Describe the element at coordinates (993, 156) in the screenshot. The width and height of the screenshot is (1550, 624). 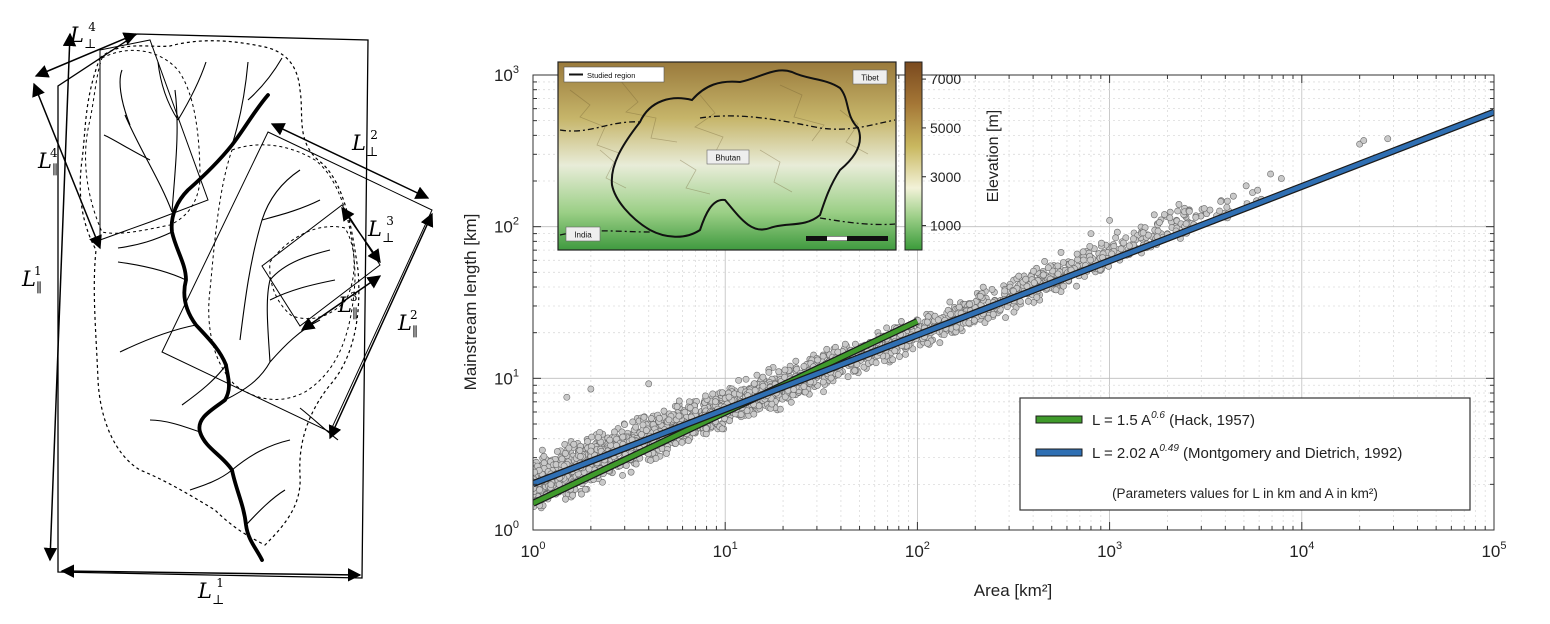
I see `colorbar-label: Elevation [m]` at that location.